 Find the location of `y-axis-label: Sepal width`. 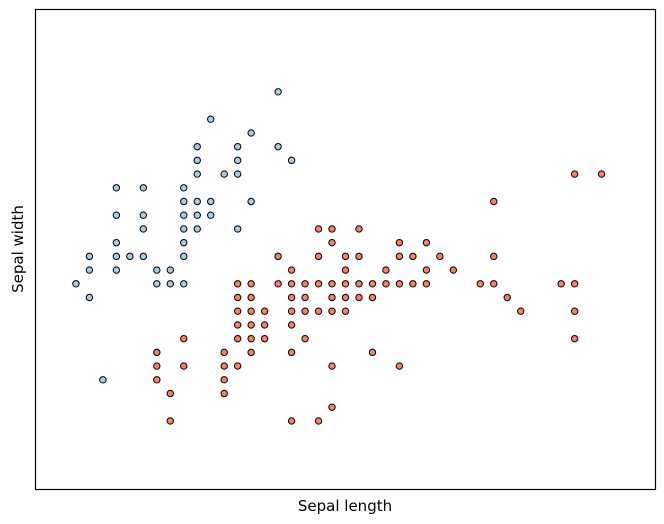

y-axis-label: Sepal width is located at coordinates (18, 249).